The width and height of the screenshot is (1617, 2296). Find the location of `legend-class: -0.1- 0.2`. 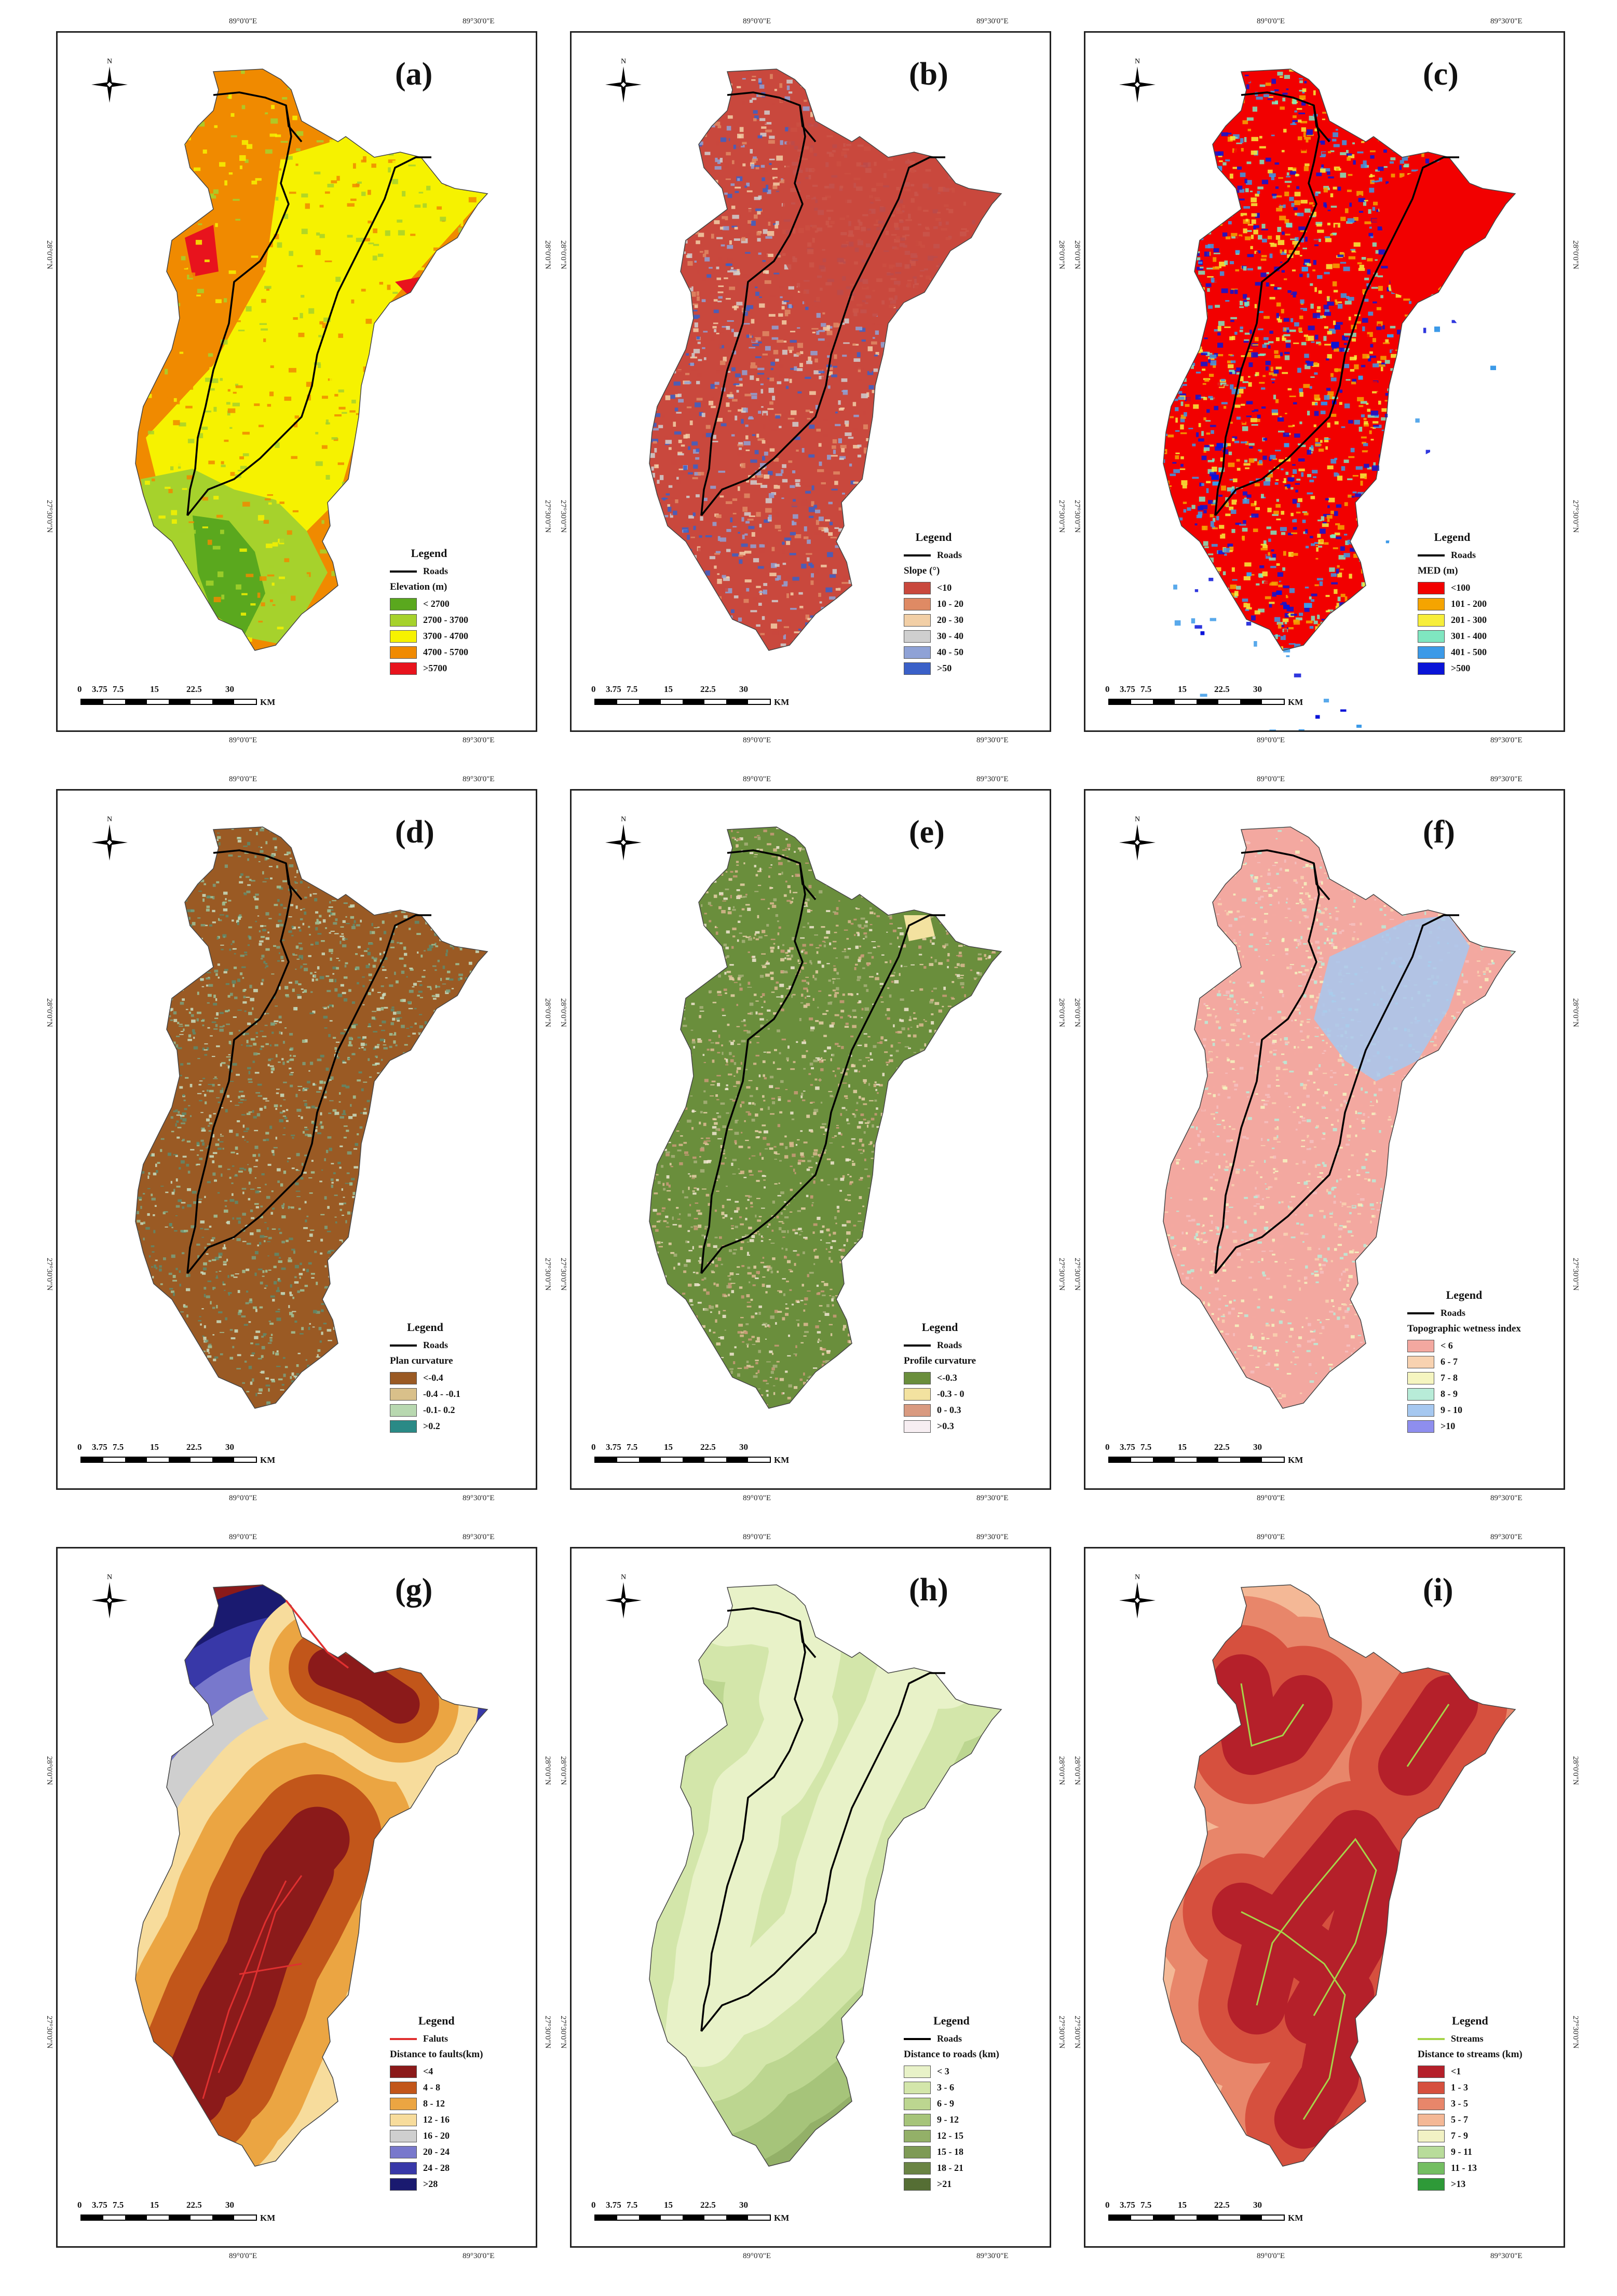

legend-class: -0.1- 0.2 is located at coordinates (425, 1410).